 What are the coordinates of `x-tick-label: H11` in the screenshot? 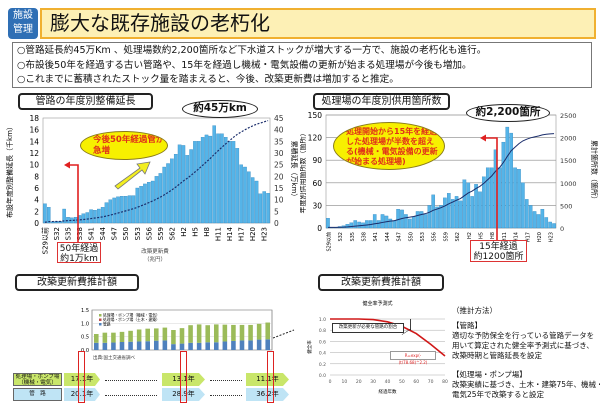 It's located at (505, 237).